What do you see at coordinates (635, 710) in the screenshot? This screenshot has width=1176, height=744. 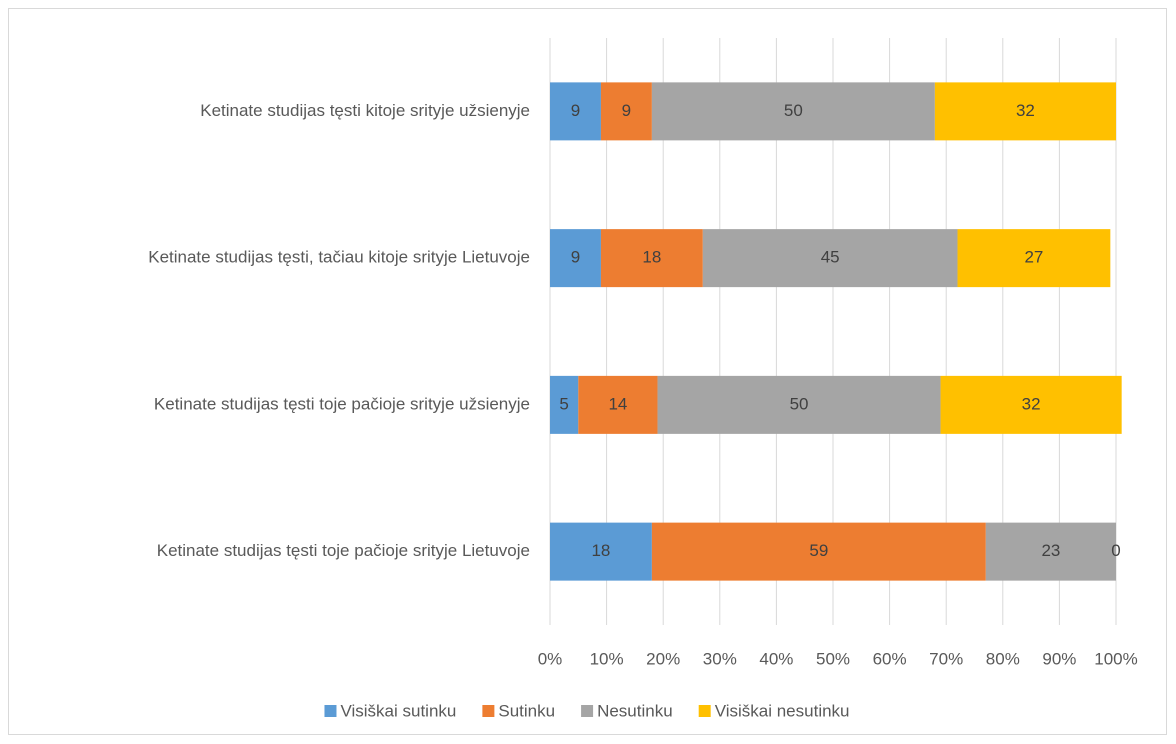 I see `legend-label: Nesutinku` at bounding box center [635, 710].